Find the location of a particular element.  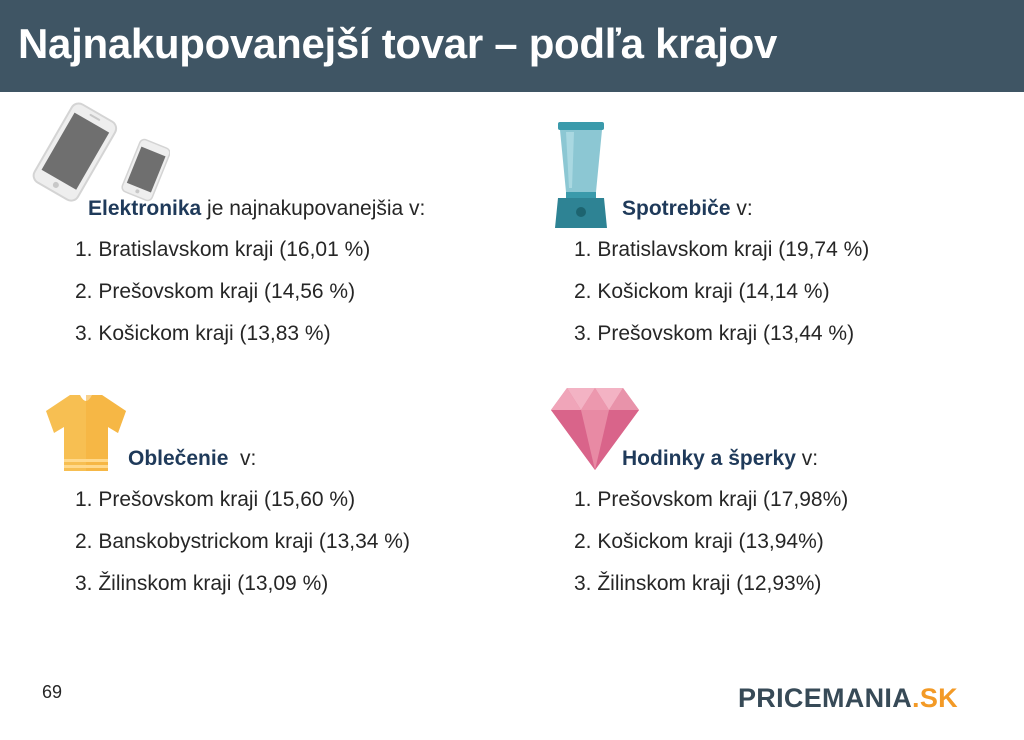

slide-header: Najnakupovanejší tovar – podľa krajov is located at coordinates (512, 46).